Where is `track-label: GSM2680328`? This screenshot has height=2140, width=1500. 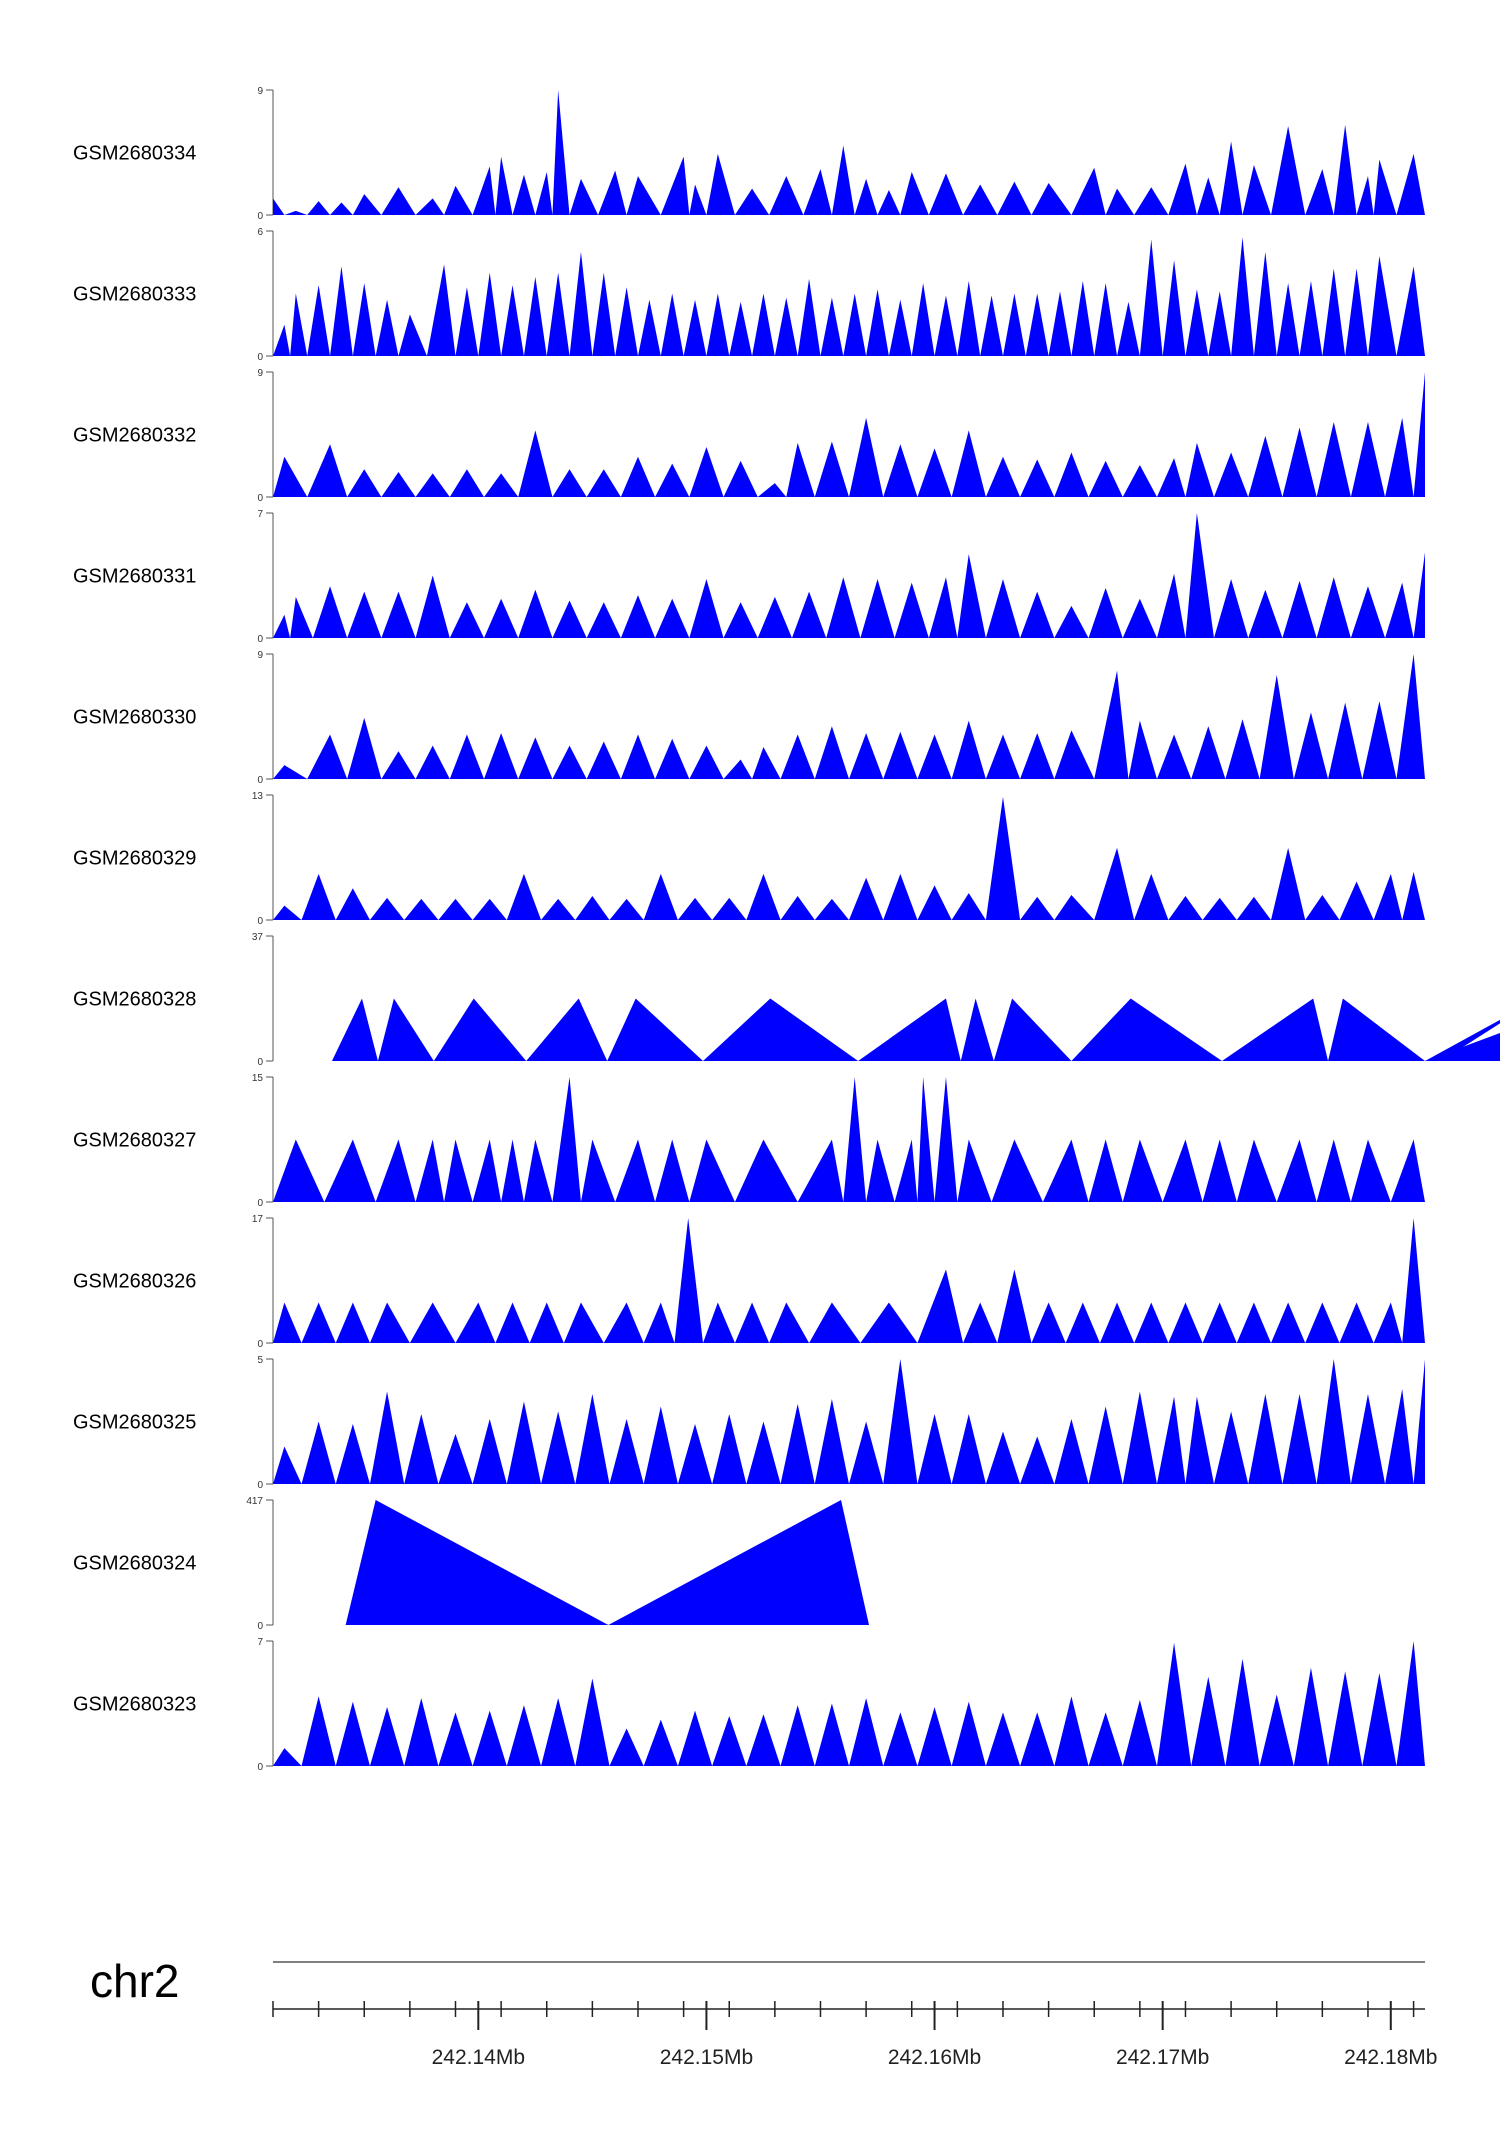
track-label: GSM2680328 is located at coordinates (134, 1000).